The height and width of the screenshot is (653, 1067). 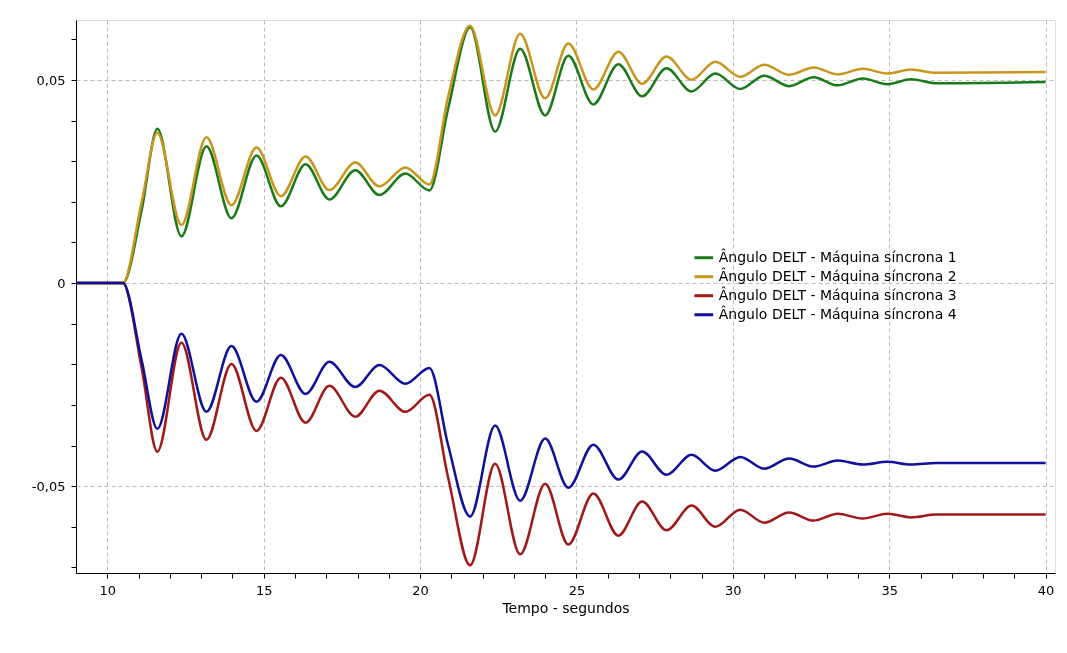 What do you see at coordinates (1046, 590) in the screenshot?
I see `x-tick-label: 40` at bounding box center [1046, 590].